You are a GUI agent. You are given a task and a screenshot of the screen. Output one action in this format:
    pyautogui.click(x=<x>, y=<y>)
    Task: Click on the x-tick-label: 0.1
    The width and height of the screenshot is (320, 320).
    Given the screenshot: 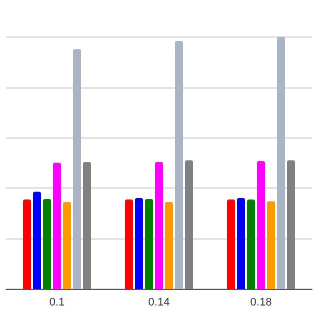 What is the action you would take?
    pyautogui.click(x=57, y=302)
    